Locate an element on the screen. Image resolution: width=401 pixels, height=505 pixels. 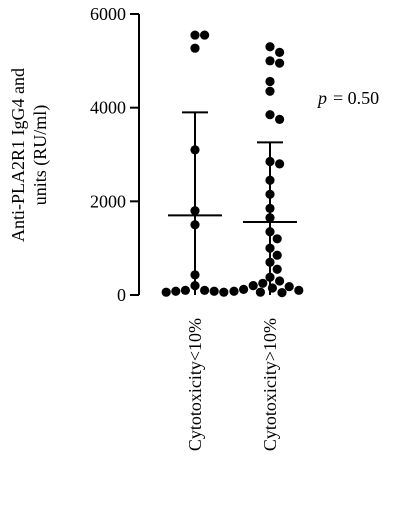
y-tick-label: 2000 is located at coordinates (108, 201).